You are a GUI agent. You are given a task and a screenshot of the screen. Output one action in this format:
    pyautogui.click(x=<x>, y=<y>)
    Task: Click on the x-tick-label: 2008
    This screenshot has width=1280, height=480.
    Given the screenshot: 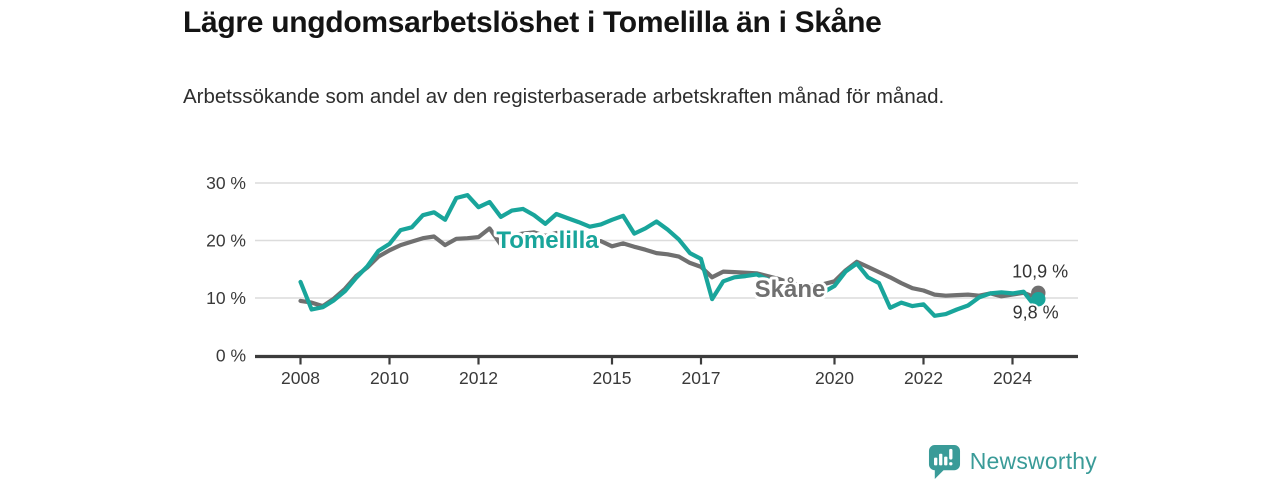 What is the action you would take?
    pyautogui.click(x=300, y=378)
    